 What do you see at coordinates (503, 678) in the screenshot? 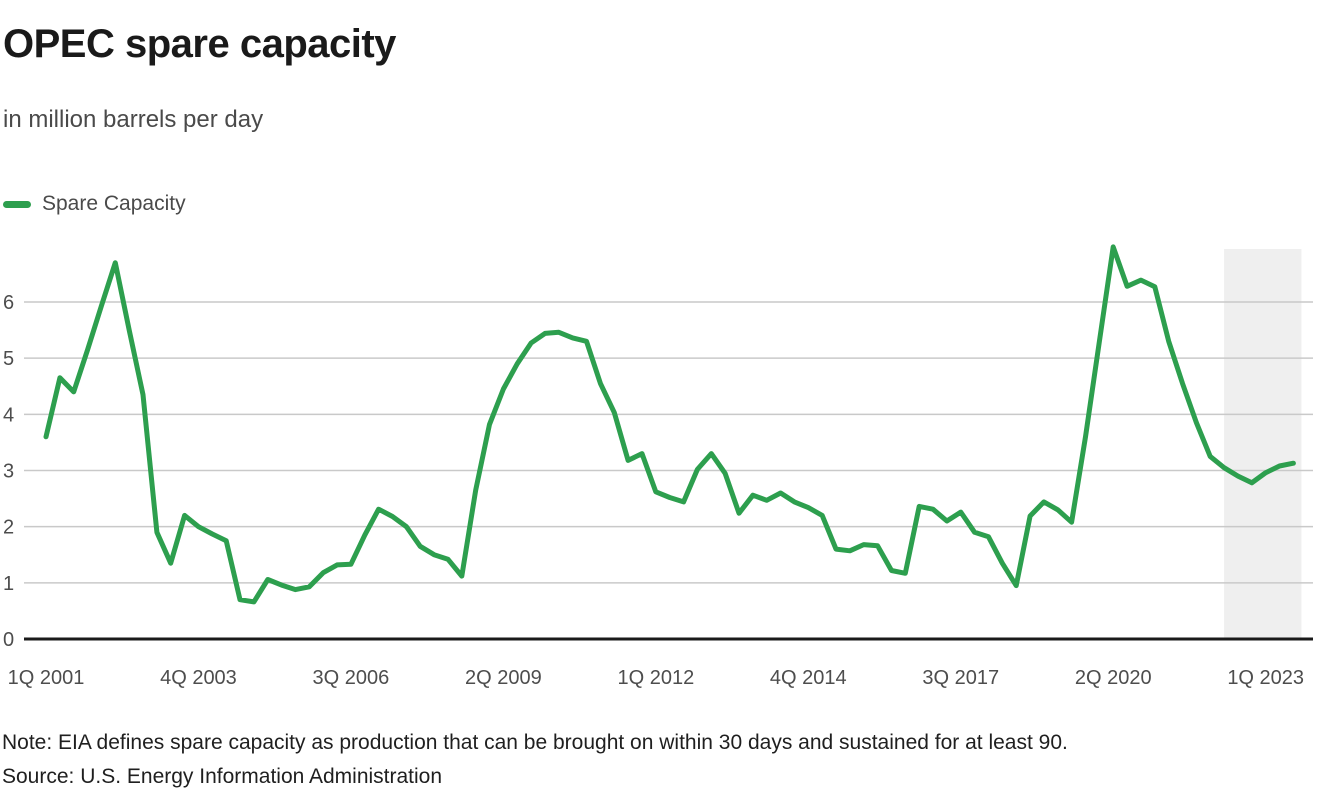
I see `x-tick-label: 2Q 2009` at bounding box center [503, 678].